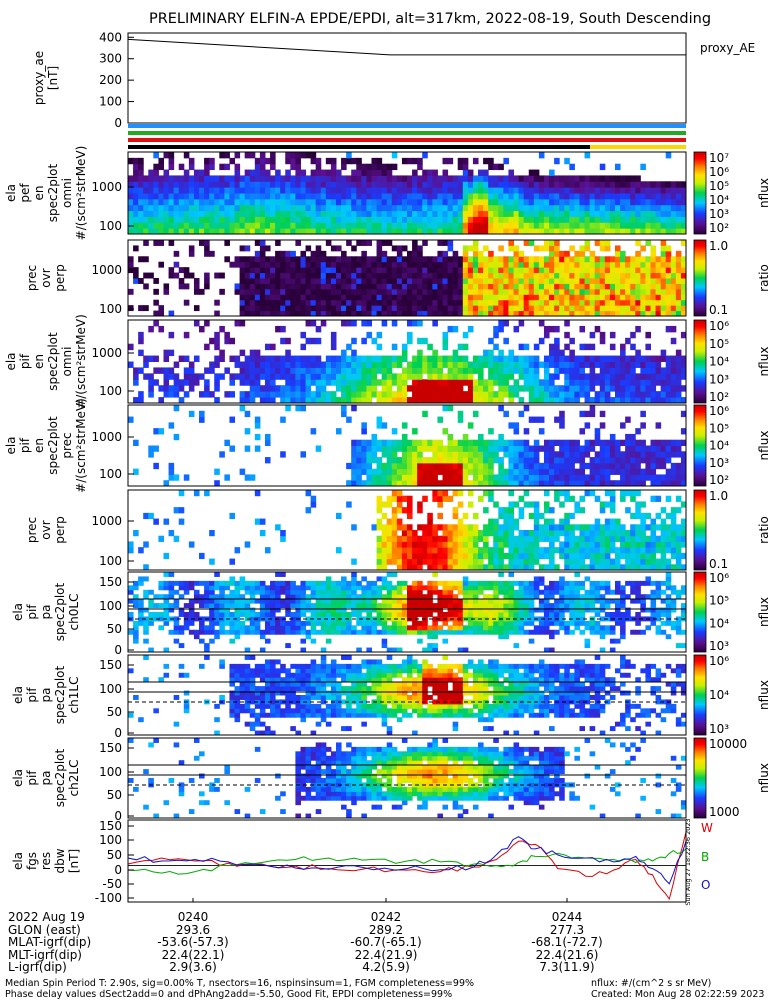 This screenshot has width=775, height=1000. What do you see at coordinates (700, 193) in the screenshot?
I see `ela-perp-en-colorbar` at bounding box center [700, 193].